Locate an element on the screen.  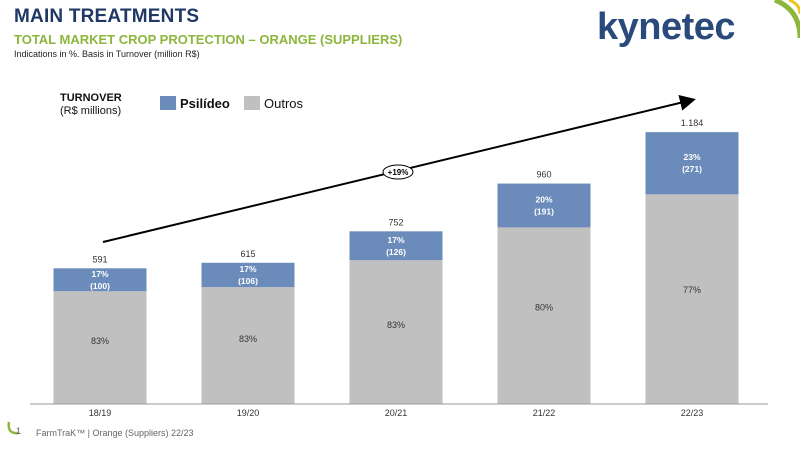
legend-swatch-outros is located at coordinates (252, 103).